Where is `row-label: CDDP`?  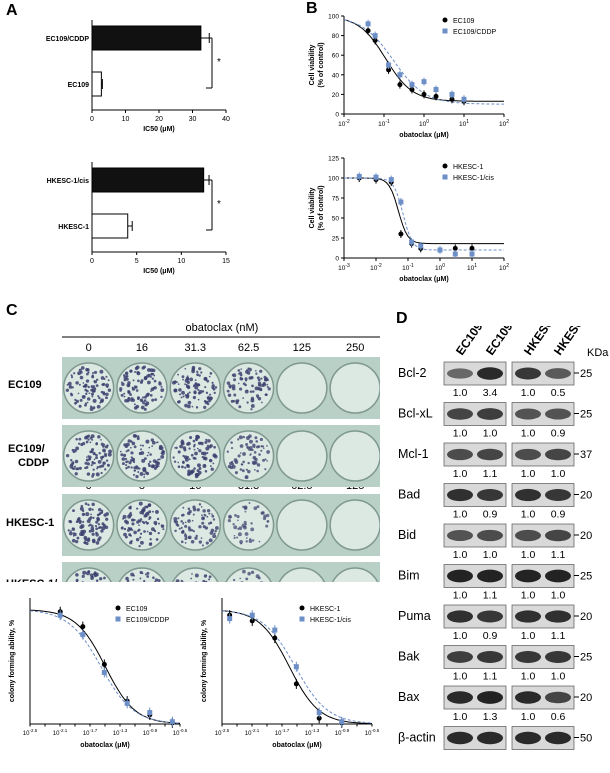 row-label: CDDP is located at coordinates (33, 463).